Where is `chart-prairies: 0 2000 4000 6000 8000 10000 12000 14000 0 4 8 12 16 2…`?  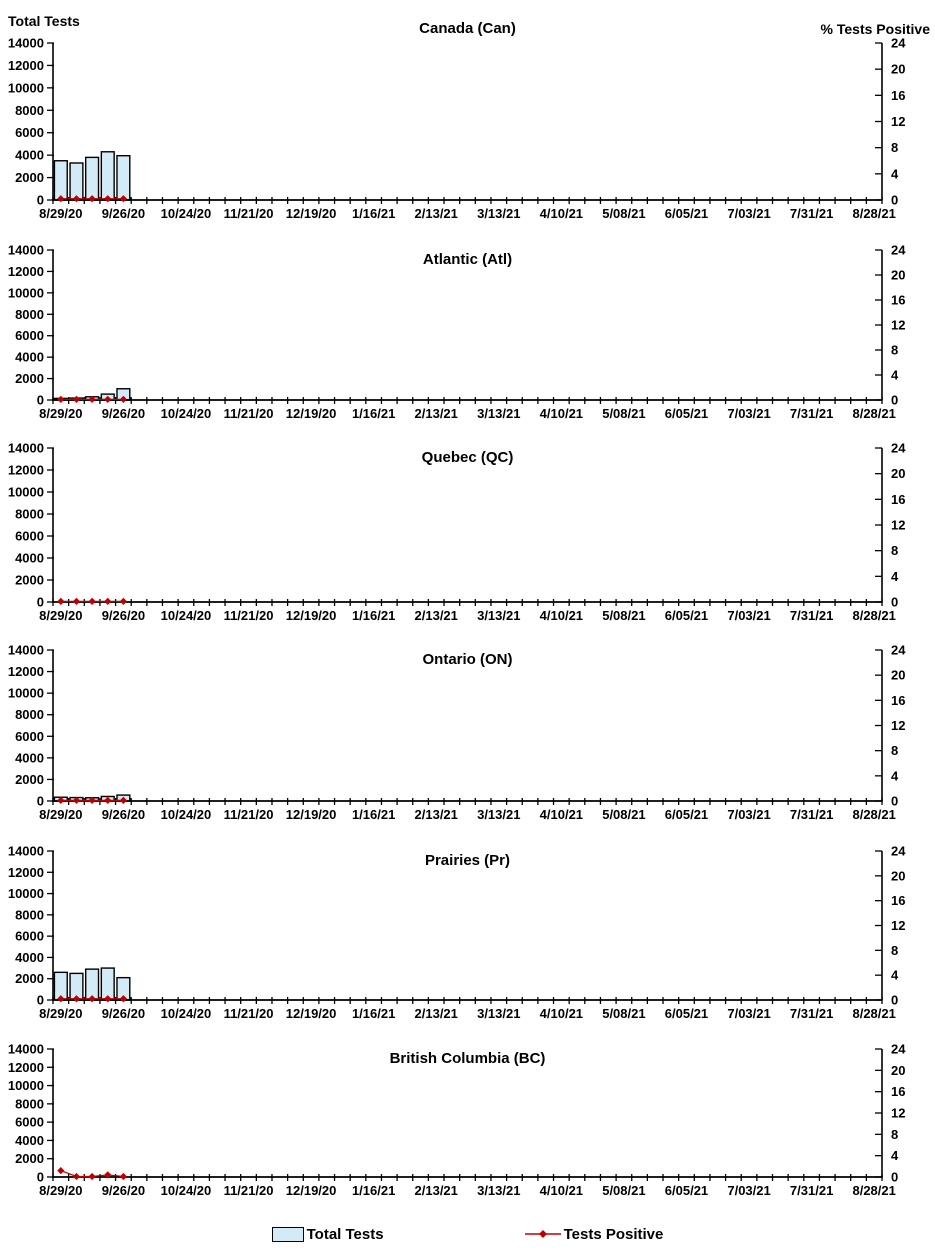
chart-prairies: 0 2000 4000 6000 8000 10000 12000 14000 0 4 8 12 16 2… is located at coordinates (457, 933).